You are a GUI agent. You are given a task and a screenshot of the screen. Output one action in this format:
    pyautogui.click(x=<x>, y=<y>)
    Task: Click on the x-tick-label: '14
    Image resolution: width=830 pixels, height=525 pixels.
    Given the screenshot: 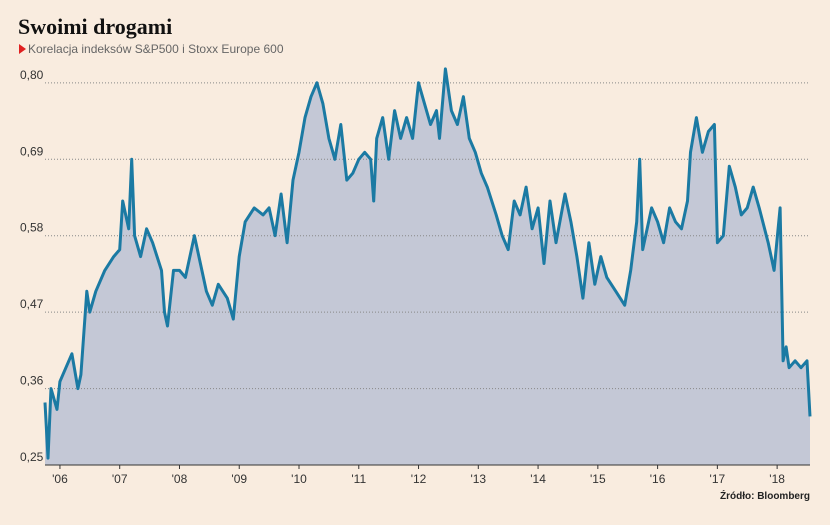 What is the action you would take?
    pyautogui.click(x=538, y=479)
    